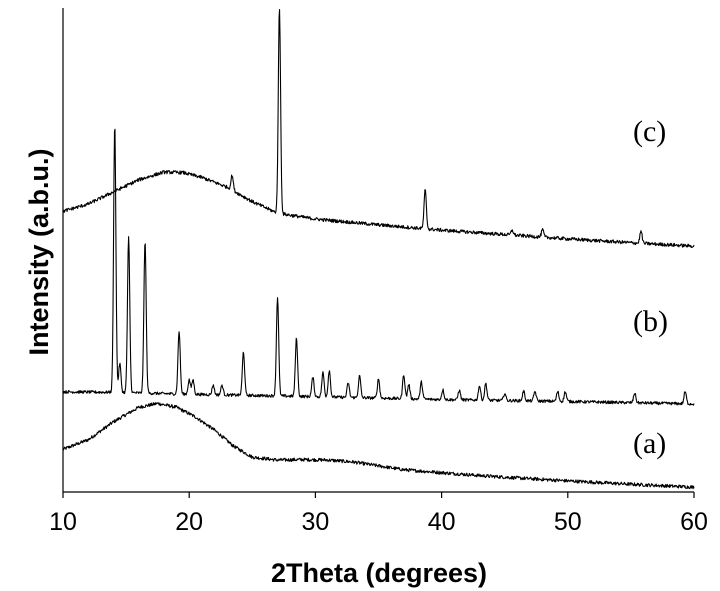  What do you see at coordinates (650, 321) in the screenshot?
I see `series-label: (b)` at bounding box center [650, 321].